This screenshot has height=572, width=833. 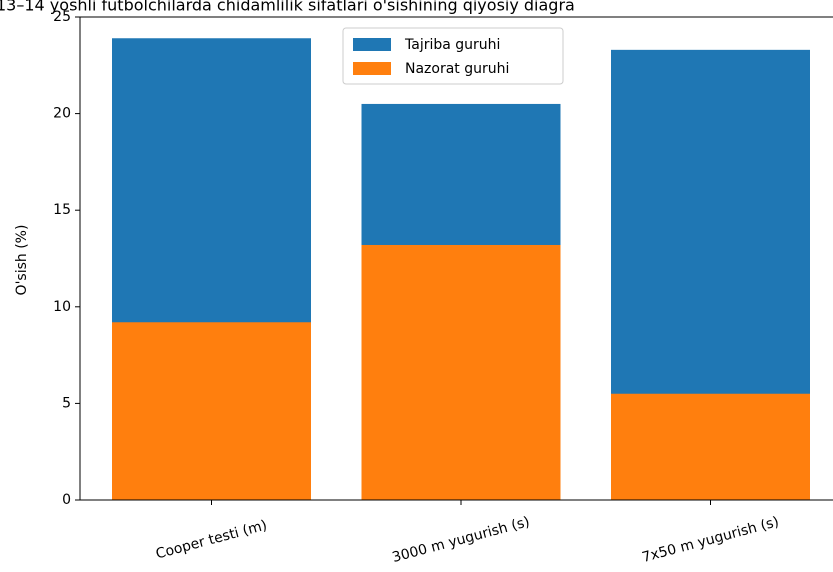 What do you see at coordinates (453, 56) in the screenshot?
I see `legend-box` at bounding box center [453, 56].